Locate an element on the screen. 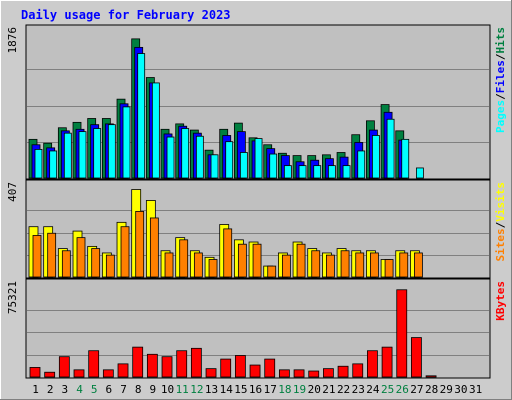 This screenshot has width=512, height=400. x-tick-label: 23 is located at coordinates (358, 389).